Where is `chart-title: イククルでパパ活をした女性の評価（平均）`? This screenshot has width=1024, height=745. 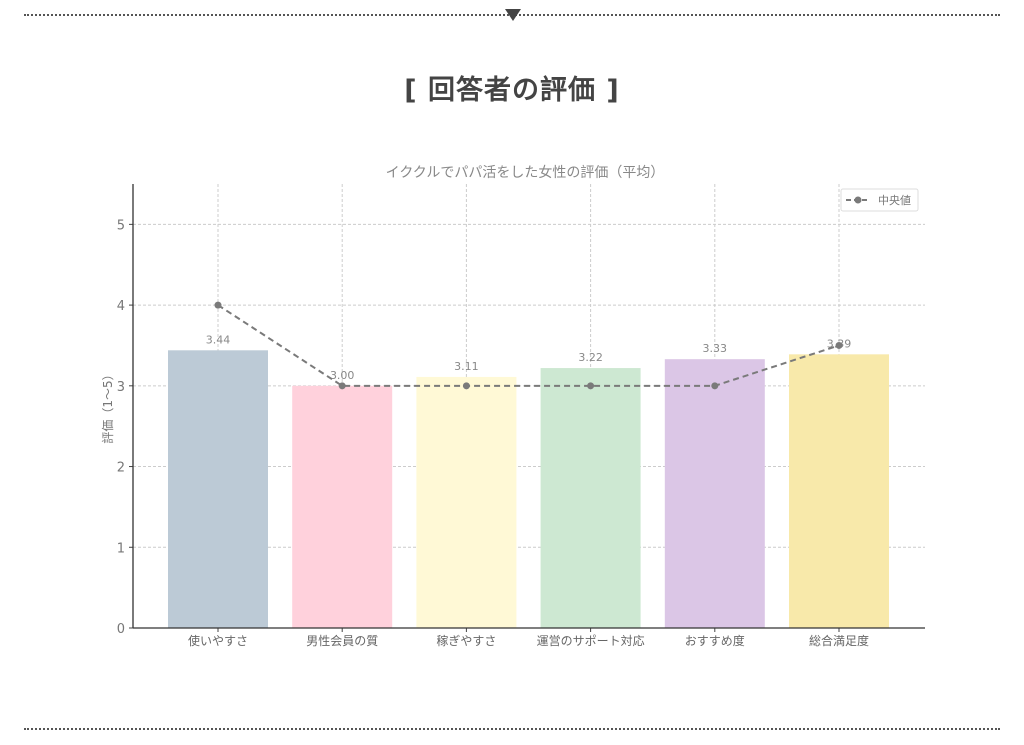 chart-title: イククルでパパ活をした女性の評価（平均） is located at coordinates (525, 172).